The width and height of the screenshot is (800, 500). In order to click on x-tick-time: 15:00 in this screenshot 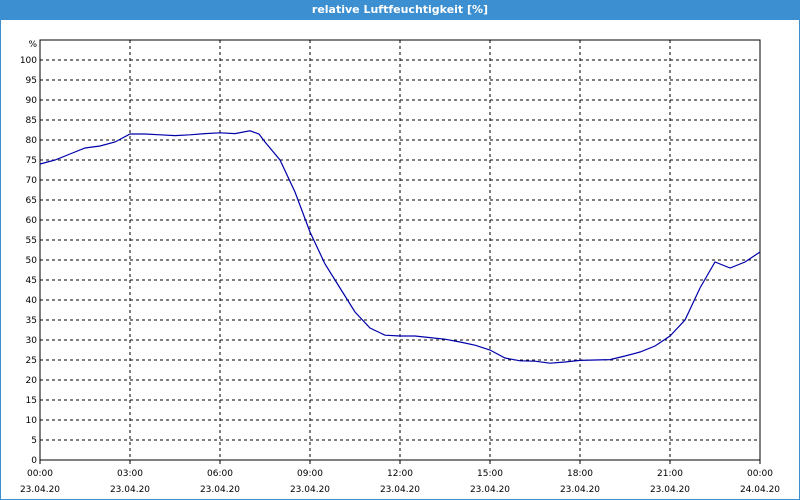, I will do `click(490, 474)`.